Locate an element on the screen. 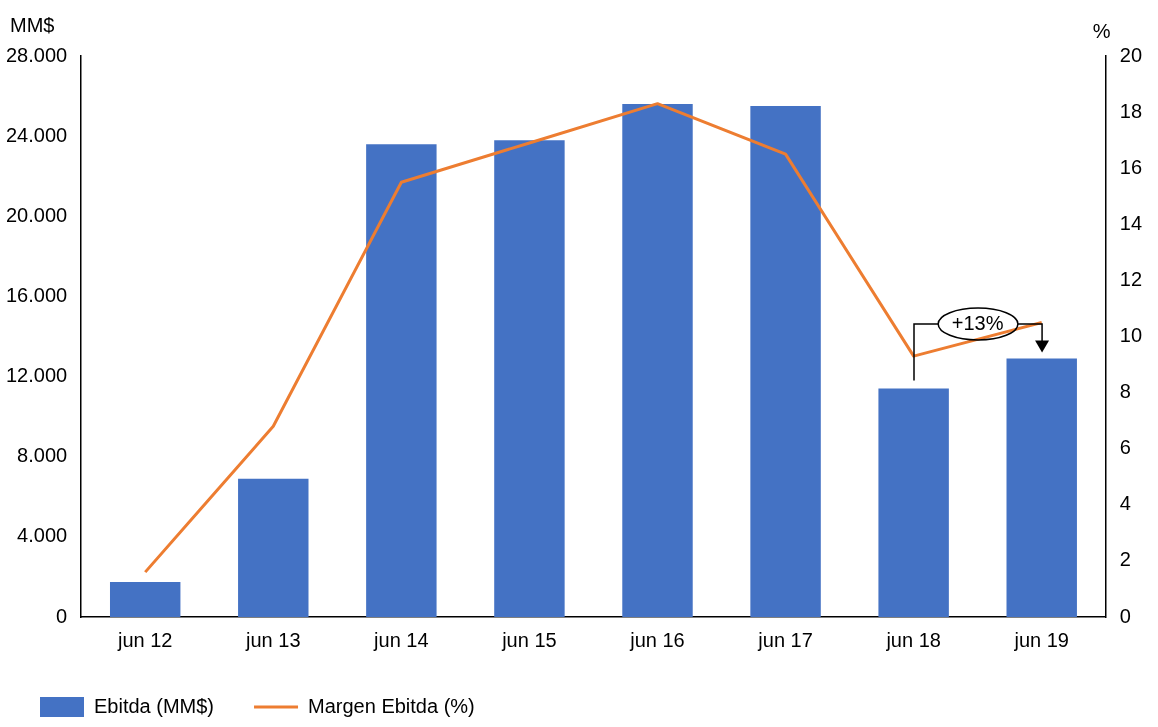  x-tick-label: jun 14 is located at coordinates (401, 639).